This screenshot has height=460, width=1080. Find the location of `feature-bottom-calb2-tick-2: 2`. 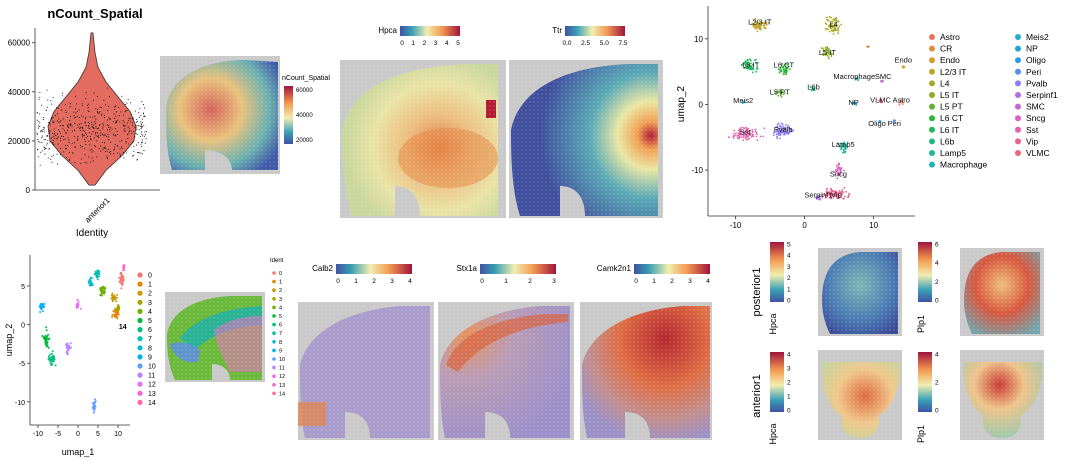

feature-bottom-calb2-tick-2: 2 is located at coordinates (374, 281).